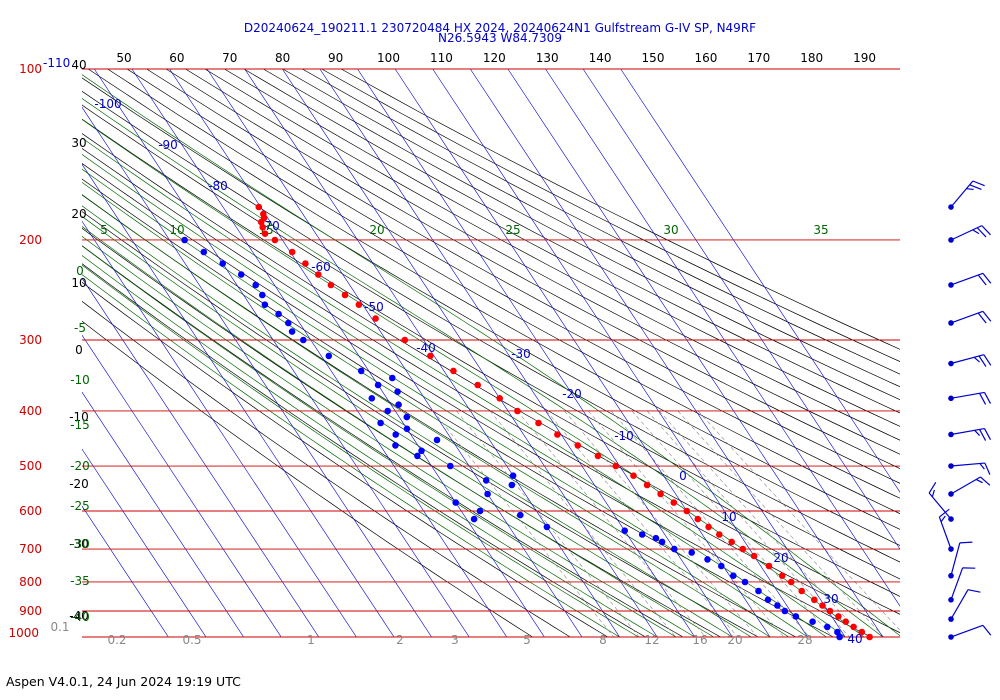 This screenshot has width=1000, height=700. What do you see at coordinates (23, 633) in the screenshot?
I see `pressure-tick-label: 1000` at bounding box center [23, 633].